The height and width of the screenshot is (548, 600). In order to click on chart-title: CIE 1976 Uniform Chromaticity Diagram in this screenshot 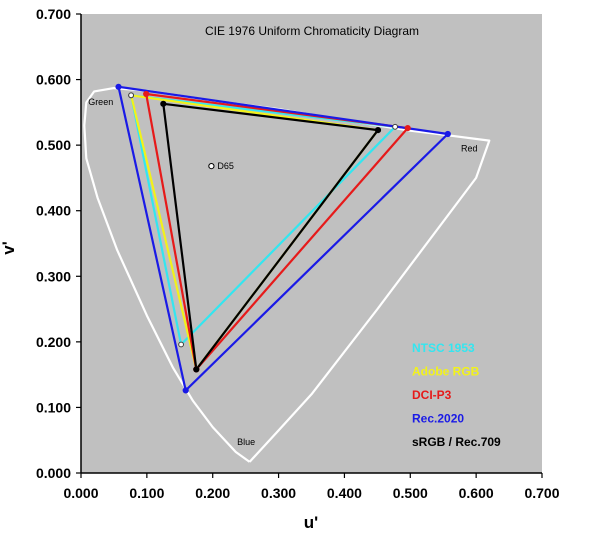, I will do `click(312, 31)`.